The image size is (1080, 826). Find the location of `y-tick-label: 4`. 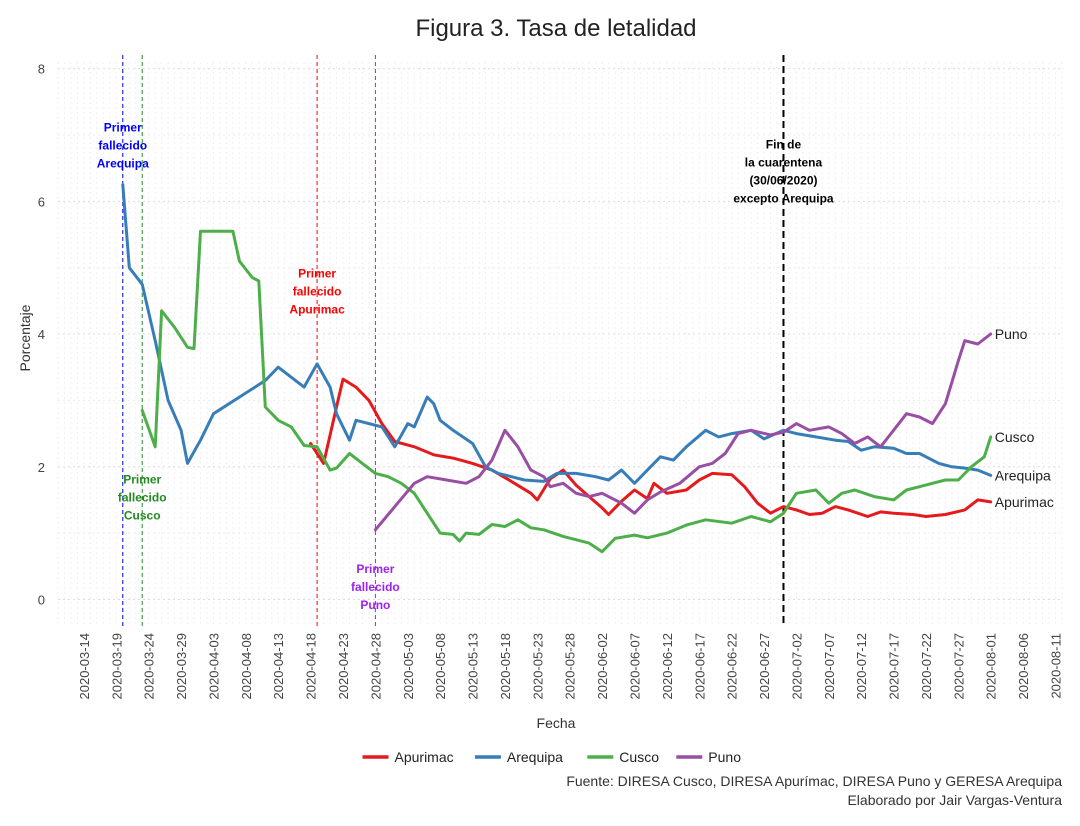

y-tick-label: 4 is located at coordinates (41, 334).